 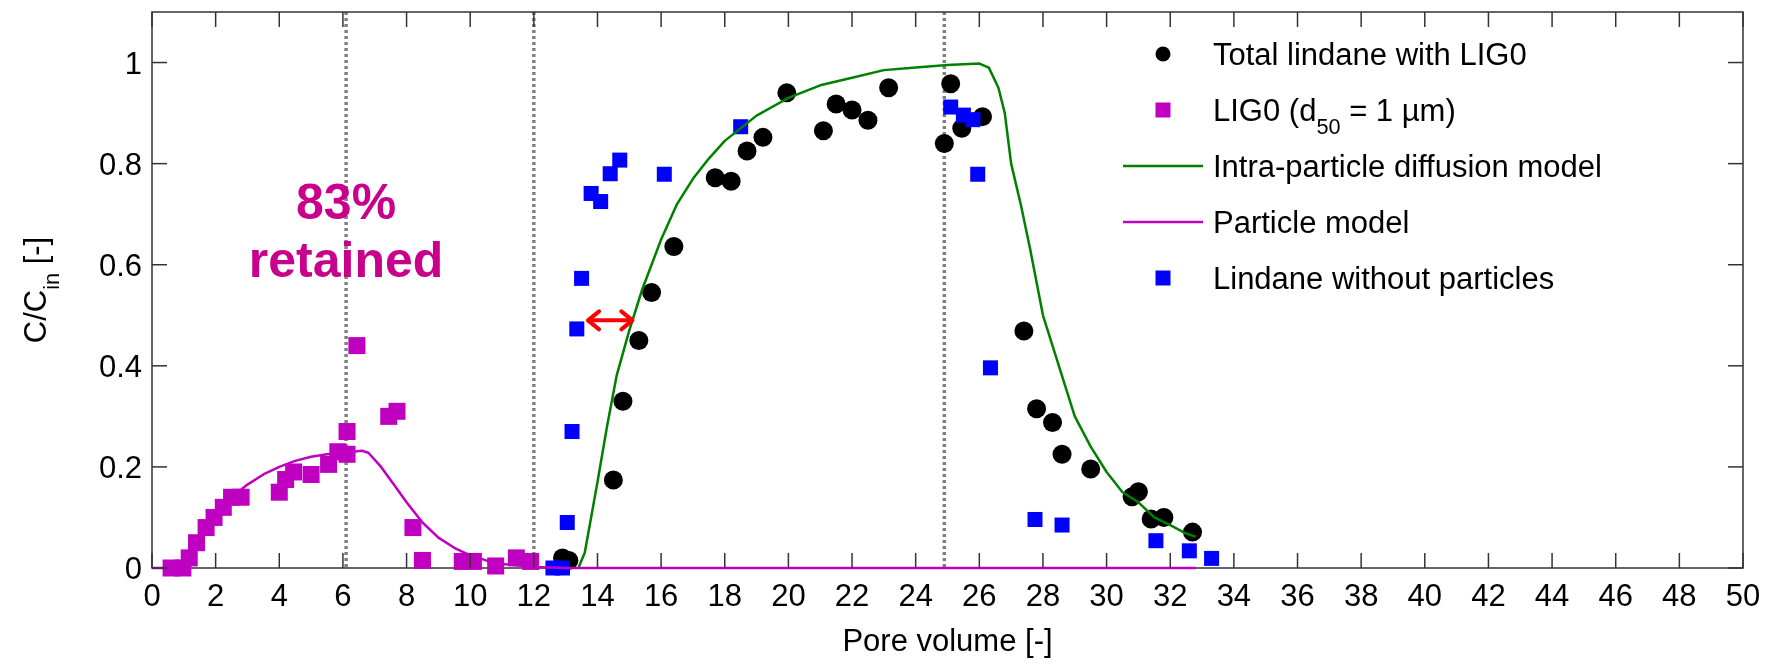 I want to click on x-tick-label: 14, so click(x=597, y=595).